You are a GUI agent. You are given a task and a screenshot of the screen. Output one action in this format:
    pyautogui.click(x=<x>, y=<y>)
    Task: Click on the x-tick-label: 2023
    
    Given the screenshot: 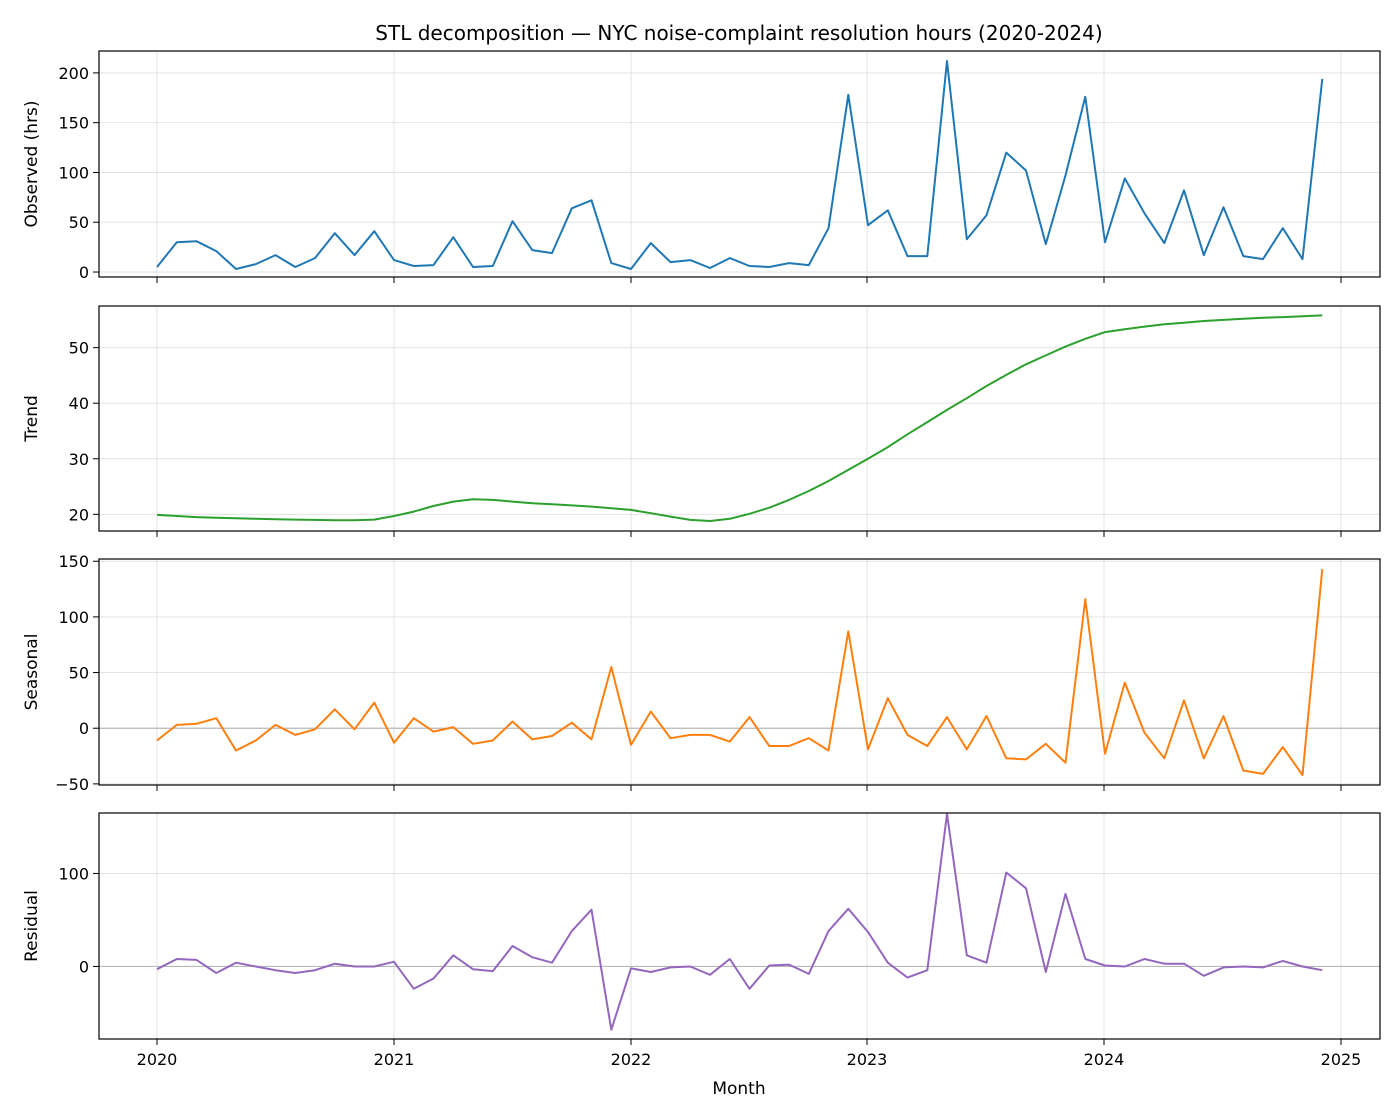 What is the action you would take?
    pyautogui.click(x=867, y=1059)
    